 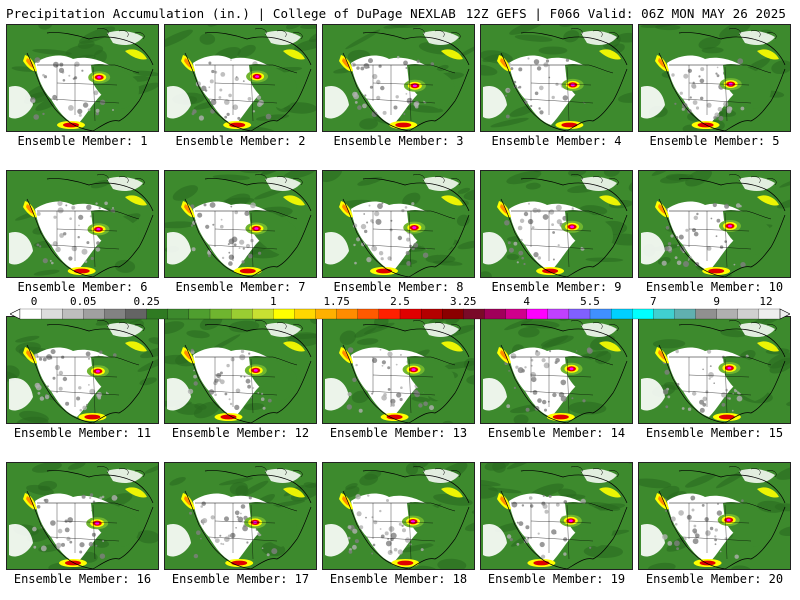 What do you see at coordinates (653, 301) in the screenshot?
I see `colorbar-tick-label: 7` at bounding box center [653, 301].